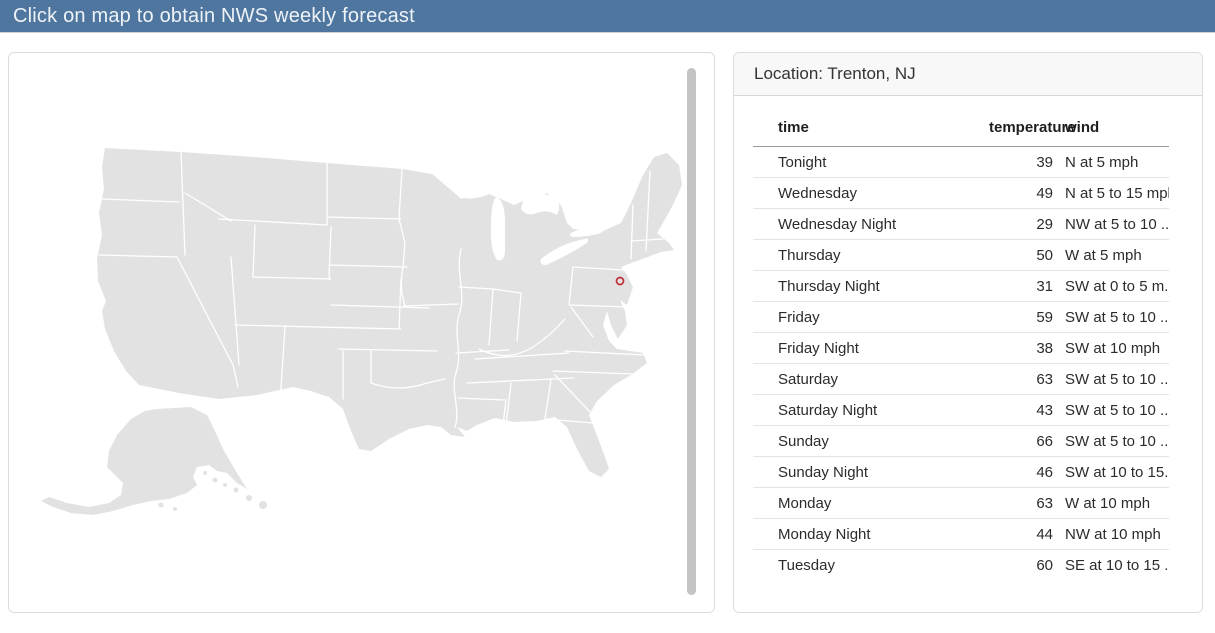 The image size is (1215, 633). I want to click on cell-temperature: 39, so click(1021, 162).